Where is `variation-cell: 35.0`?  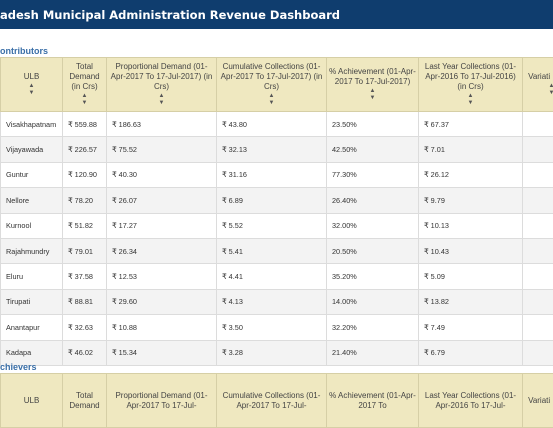 variation-cell: 35.0 is located at coordinates (538, 124).